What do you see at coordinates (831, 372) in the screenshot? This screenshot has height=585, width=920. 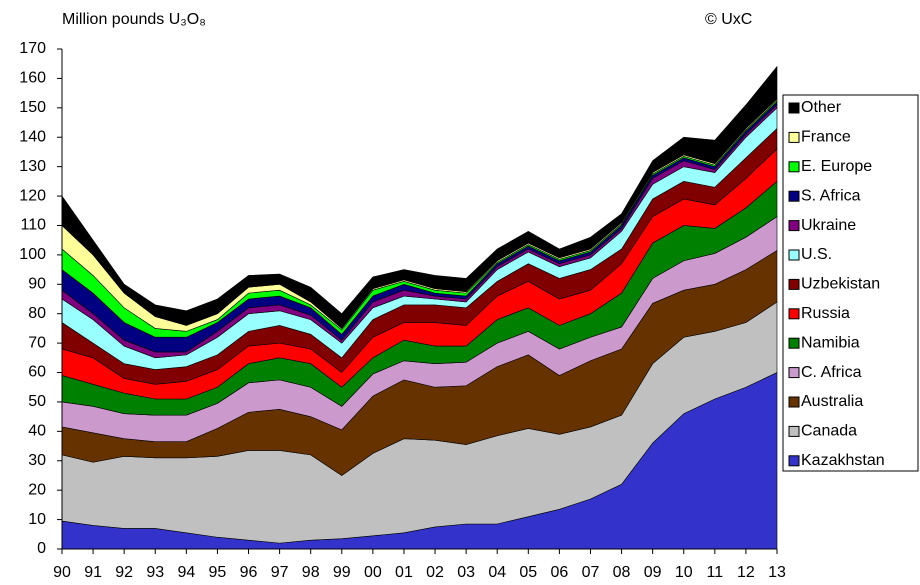 I see `legend-label: C. Africa` at bounding box center [831, 372].